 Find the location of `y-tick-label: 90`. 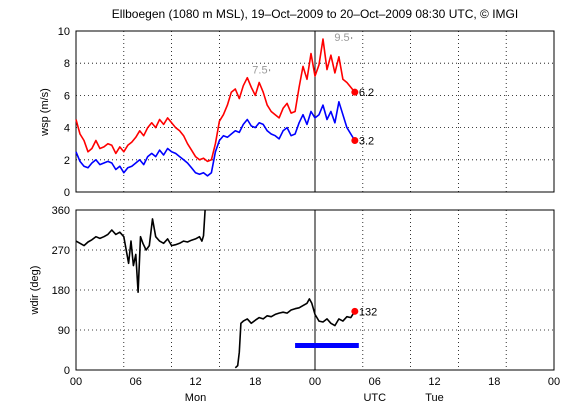

y-tick-label: 90 is located at coordinates (64, 331).